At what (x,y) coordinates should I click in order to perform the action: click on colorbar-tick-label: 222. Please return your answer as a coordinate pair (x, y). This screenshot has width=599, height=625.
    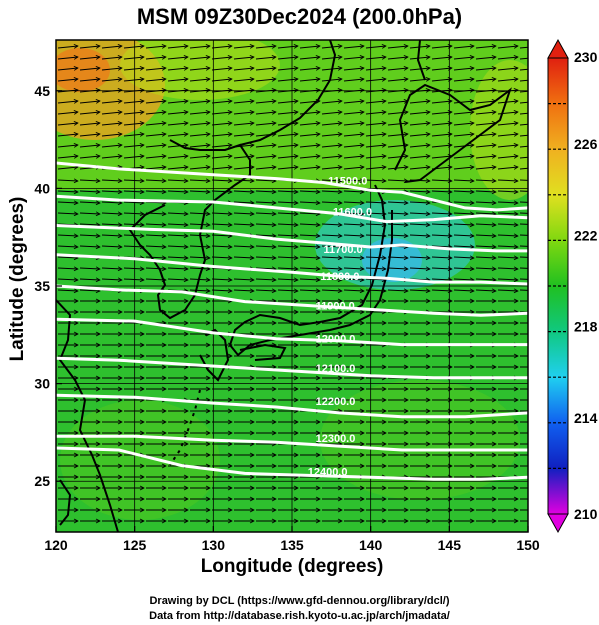
    Looking at the image, I should click on (586, 235).